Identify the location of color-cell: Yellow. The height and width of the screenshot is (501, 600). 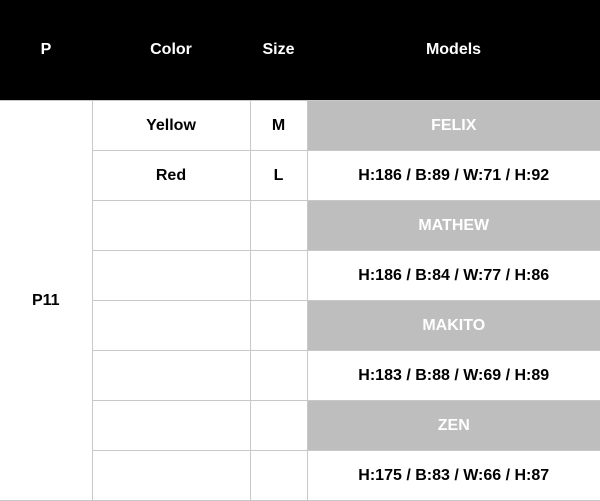
(171, 125).